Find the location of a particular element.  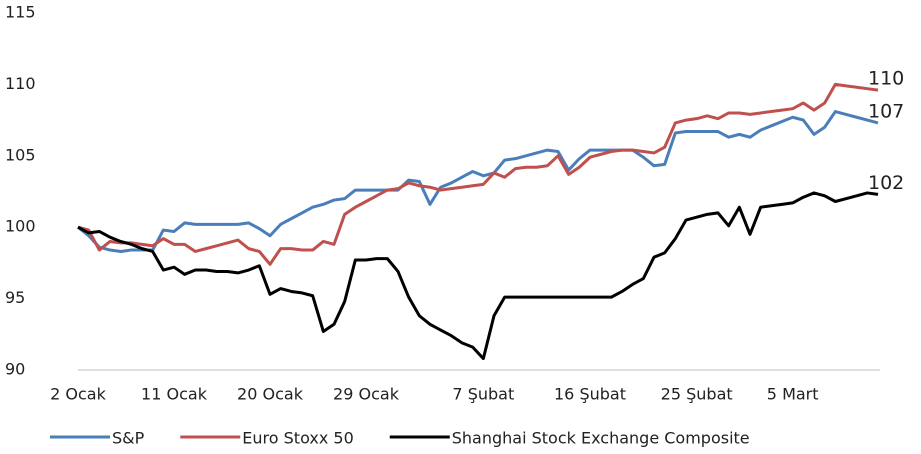

end-label: 107 is located at coordinates (886, 111).